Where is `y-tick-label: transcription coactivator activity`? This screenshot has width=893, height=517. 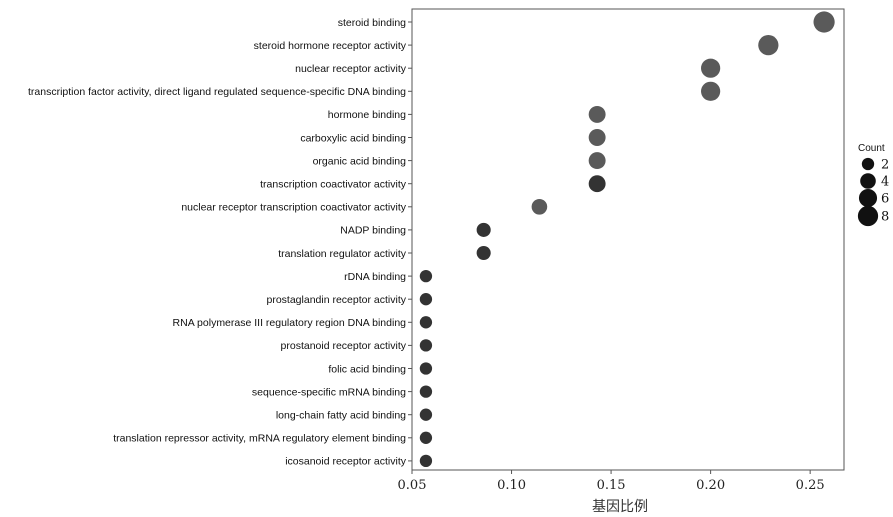
y-tick-label: transcription coactivator activity is located at coordinates (333, 185).